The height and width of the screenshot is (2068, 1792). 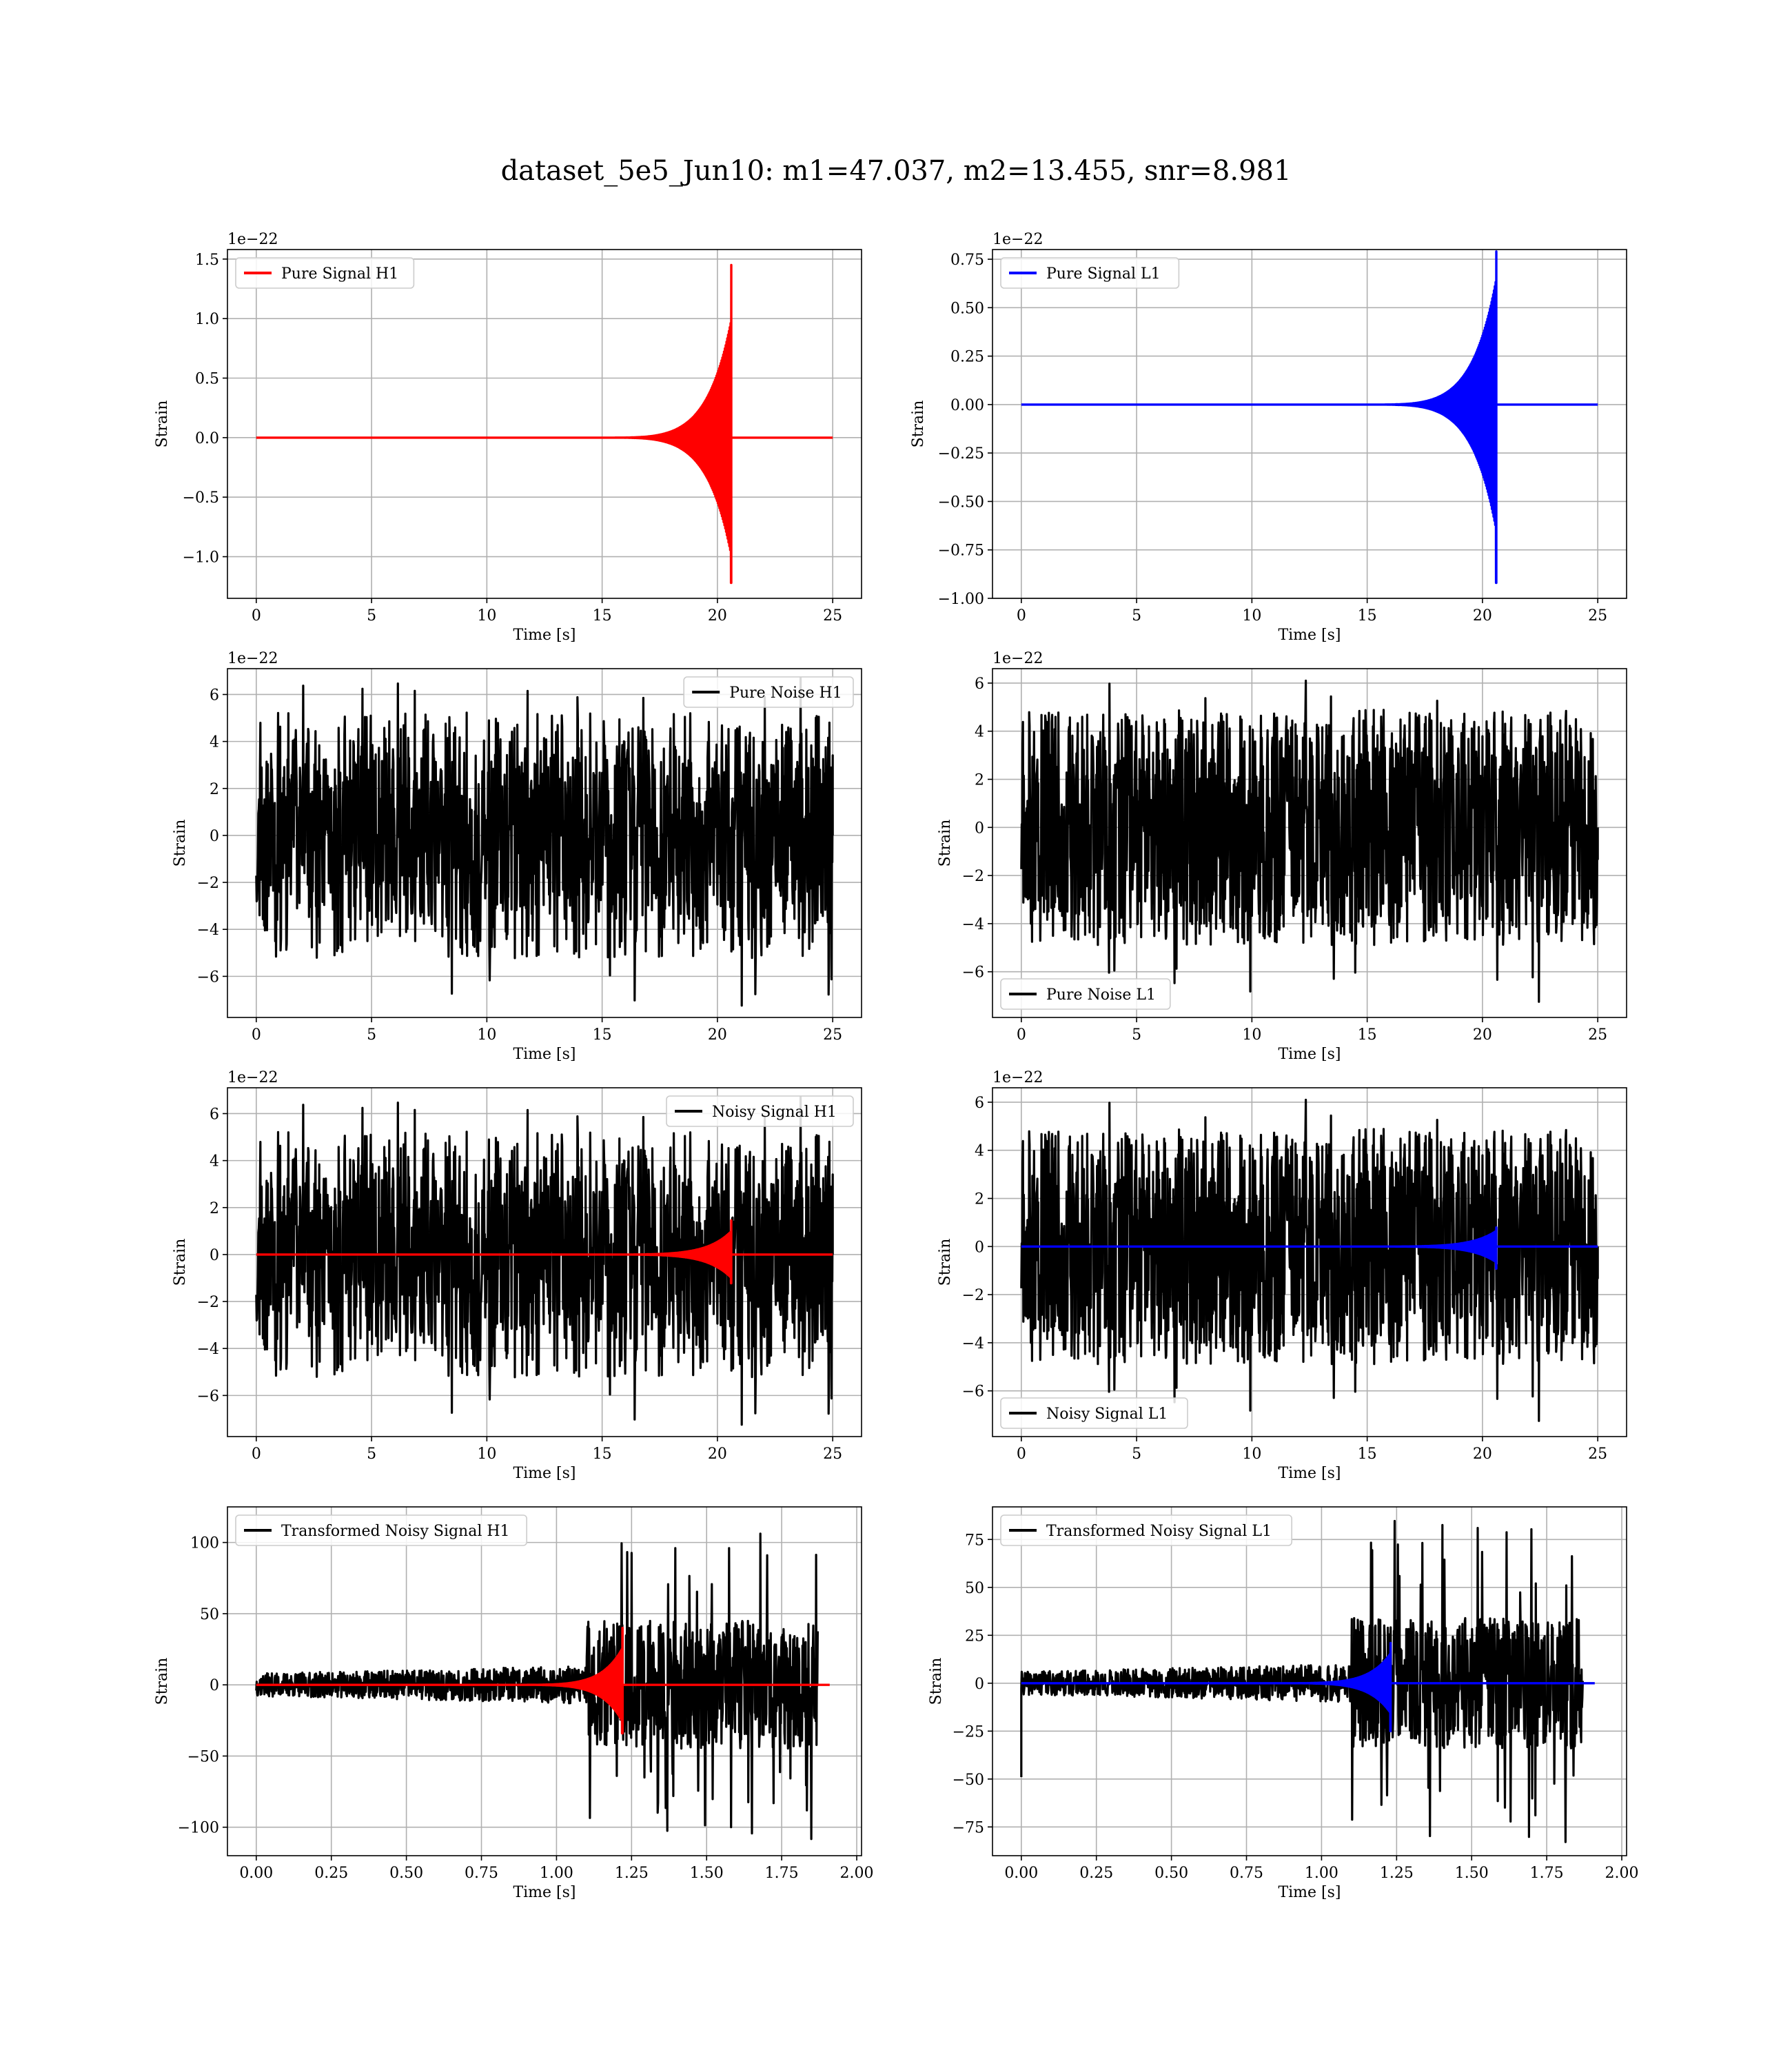 I want to click on x-tick-label: 1.75, so click(x=782, y=1873).